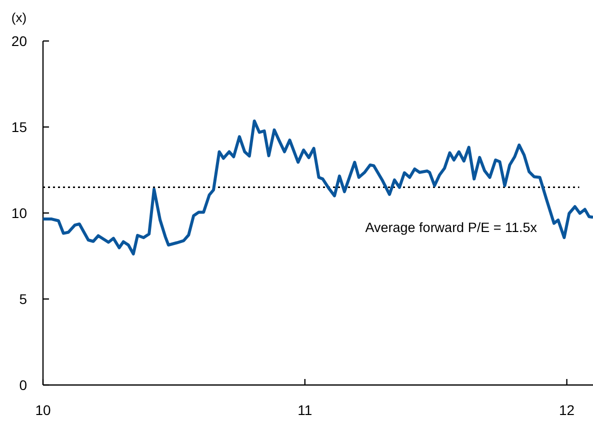 The height and width of the screenshot is (425, 593). I want to click on y-axis-title: (x), so click(19, 17).